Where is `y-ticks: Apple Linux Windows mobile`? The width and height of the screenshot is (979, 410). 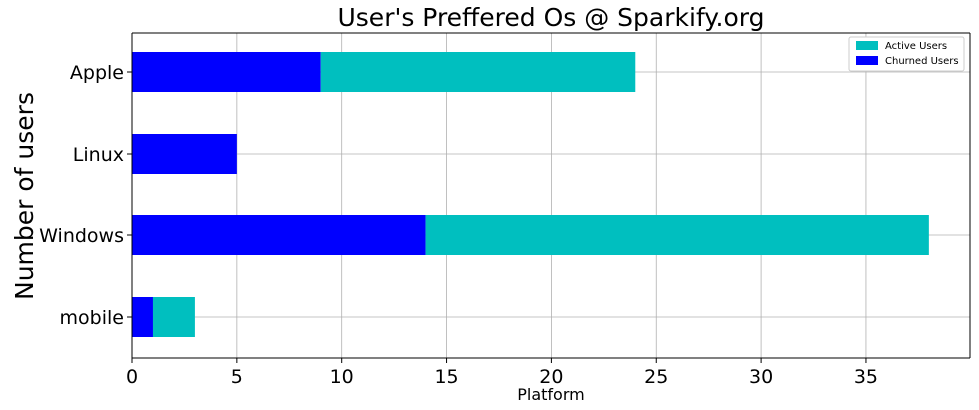 y-ticks: Apple Linux Windows mobile is located at coordinates (85, 195).